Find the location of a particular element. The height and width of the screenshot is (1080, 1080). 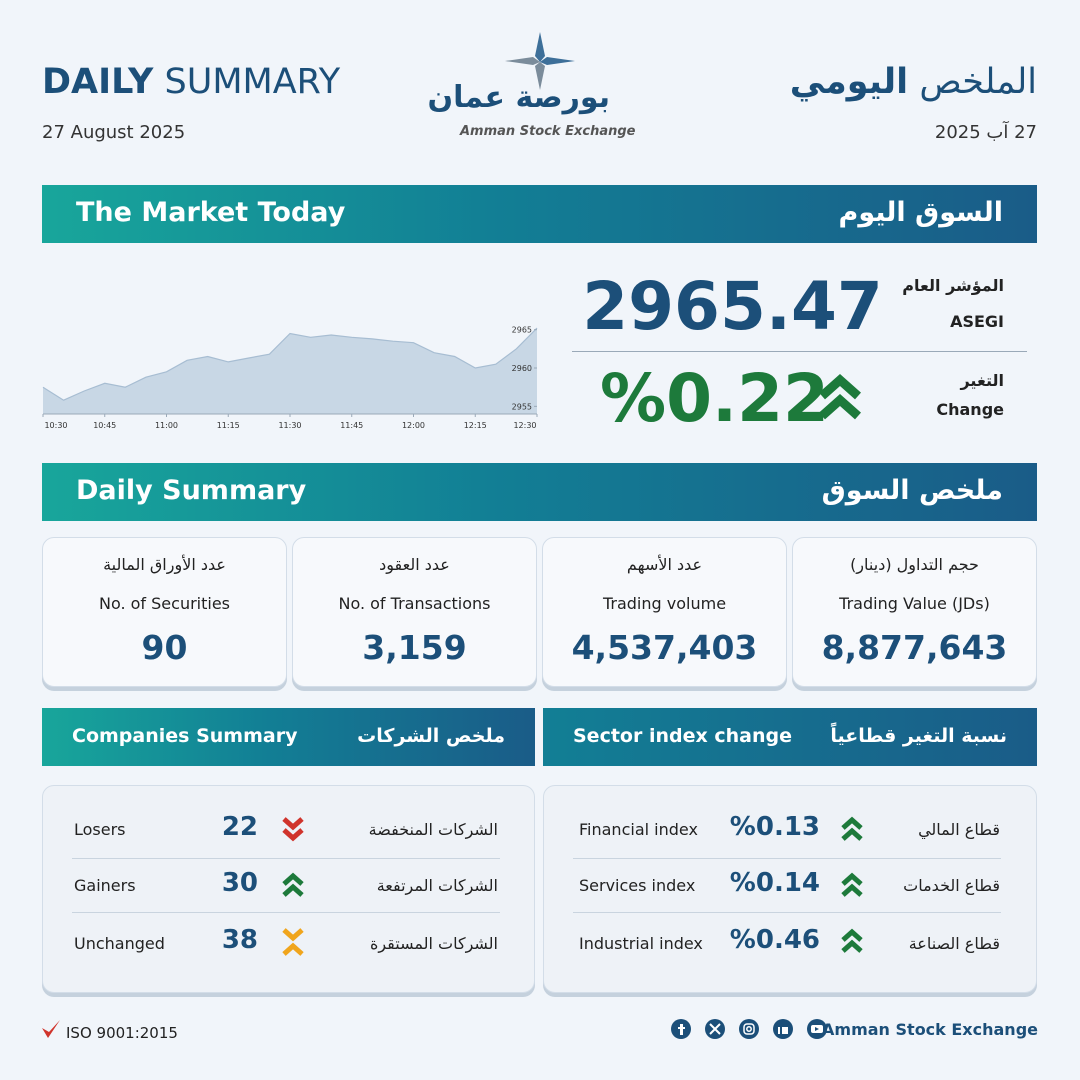

area is located at coordinates (290, 371).